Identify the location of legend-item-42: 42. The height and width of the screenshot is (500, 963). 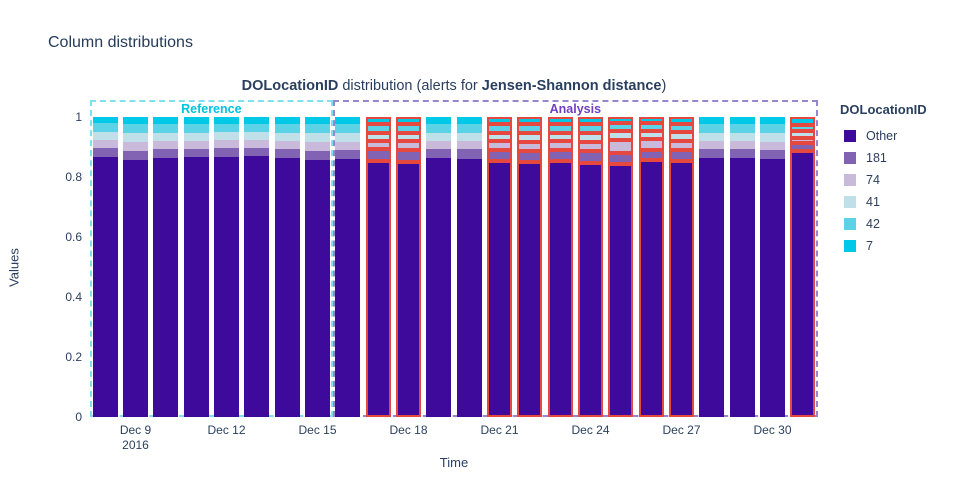
(883, 224).